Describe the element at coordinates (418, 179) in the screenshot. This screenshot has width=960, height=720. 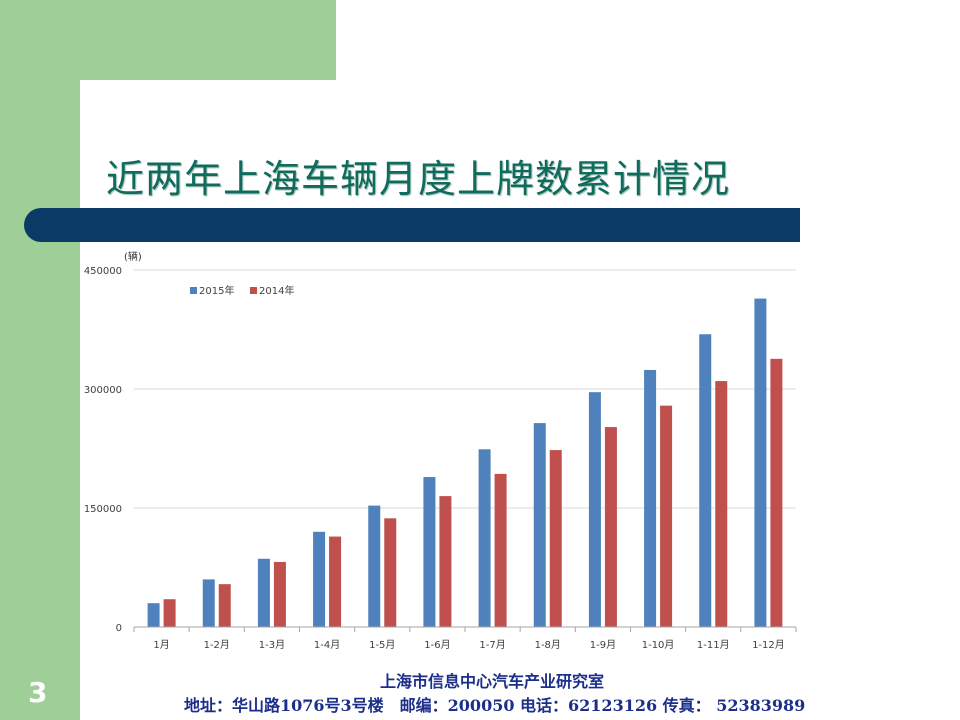
I see `slide-title: 近两年上海车辆月度上牌数累计情况` at that location.